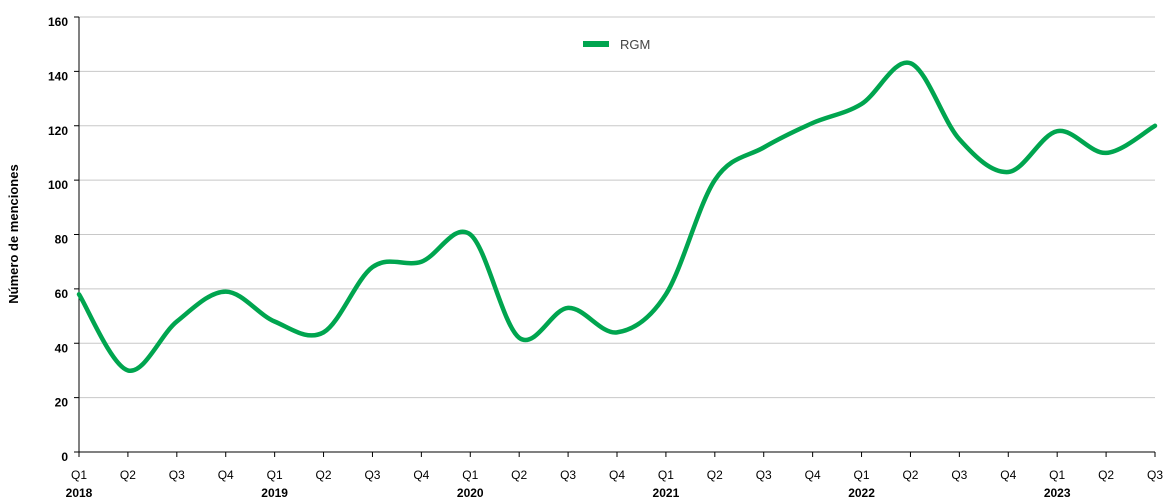  I want to click on year-label: 2023, so click(1057, 493).